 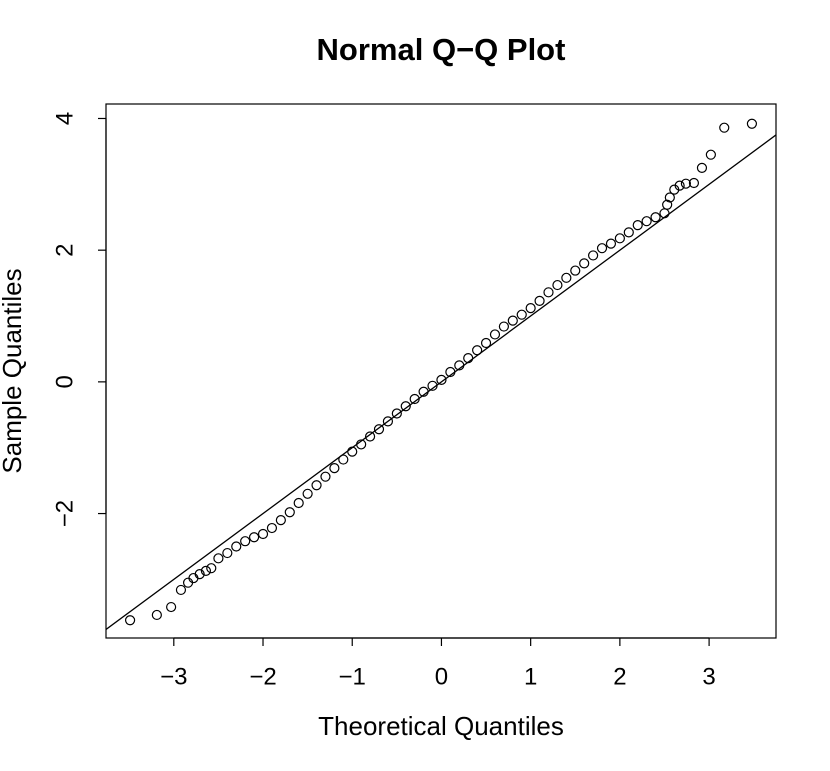 I want to click on x-tick-label: 2, so click(x=619, y=676).